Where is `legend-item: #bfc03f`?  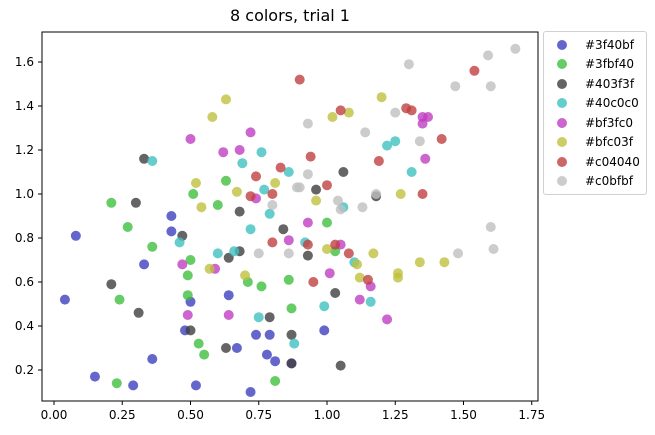
legend-item: #bfc03f is located at coordinates (595, 143).